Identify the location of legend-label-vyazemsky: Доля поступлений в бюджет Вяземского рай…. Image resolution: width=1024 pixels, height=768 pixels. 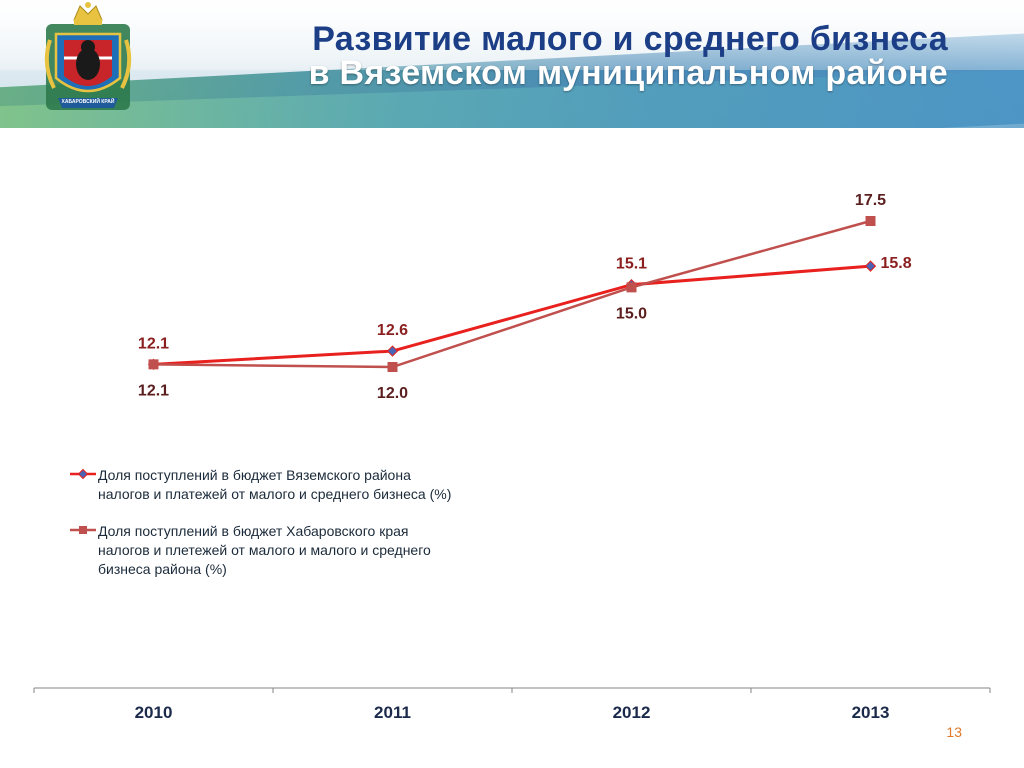
(275, 484).